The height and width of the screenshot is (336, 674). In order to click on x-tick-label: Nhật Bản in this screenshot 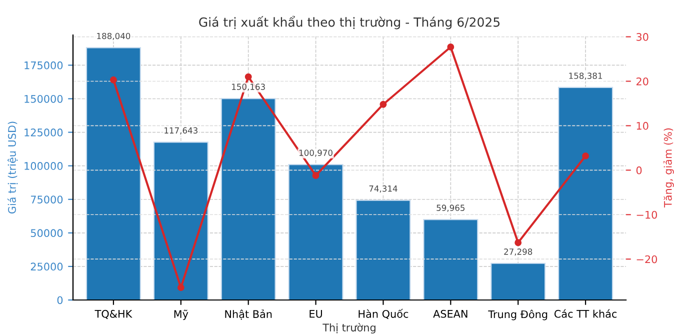, I will do `click(248, 314)`.